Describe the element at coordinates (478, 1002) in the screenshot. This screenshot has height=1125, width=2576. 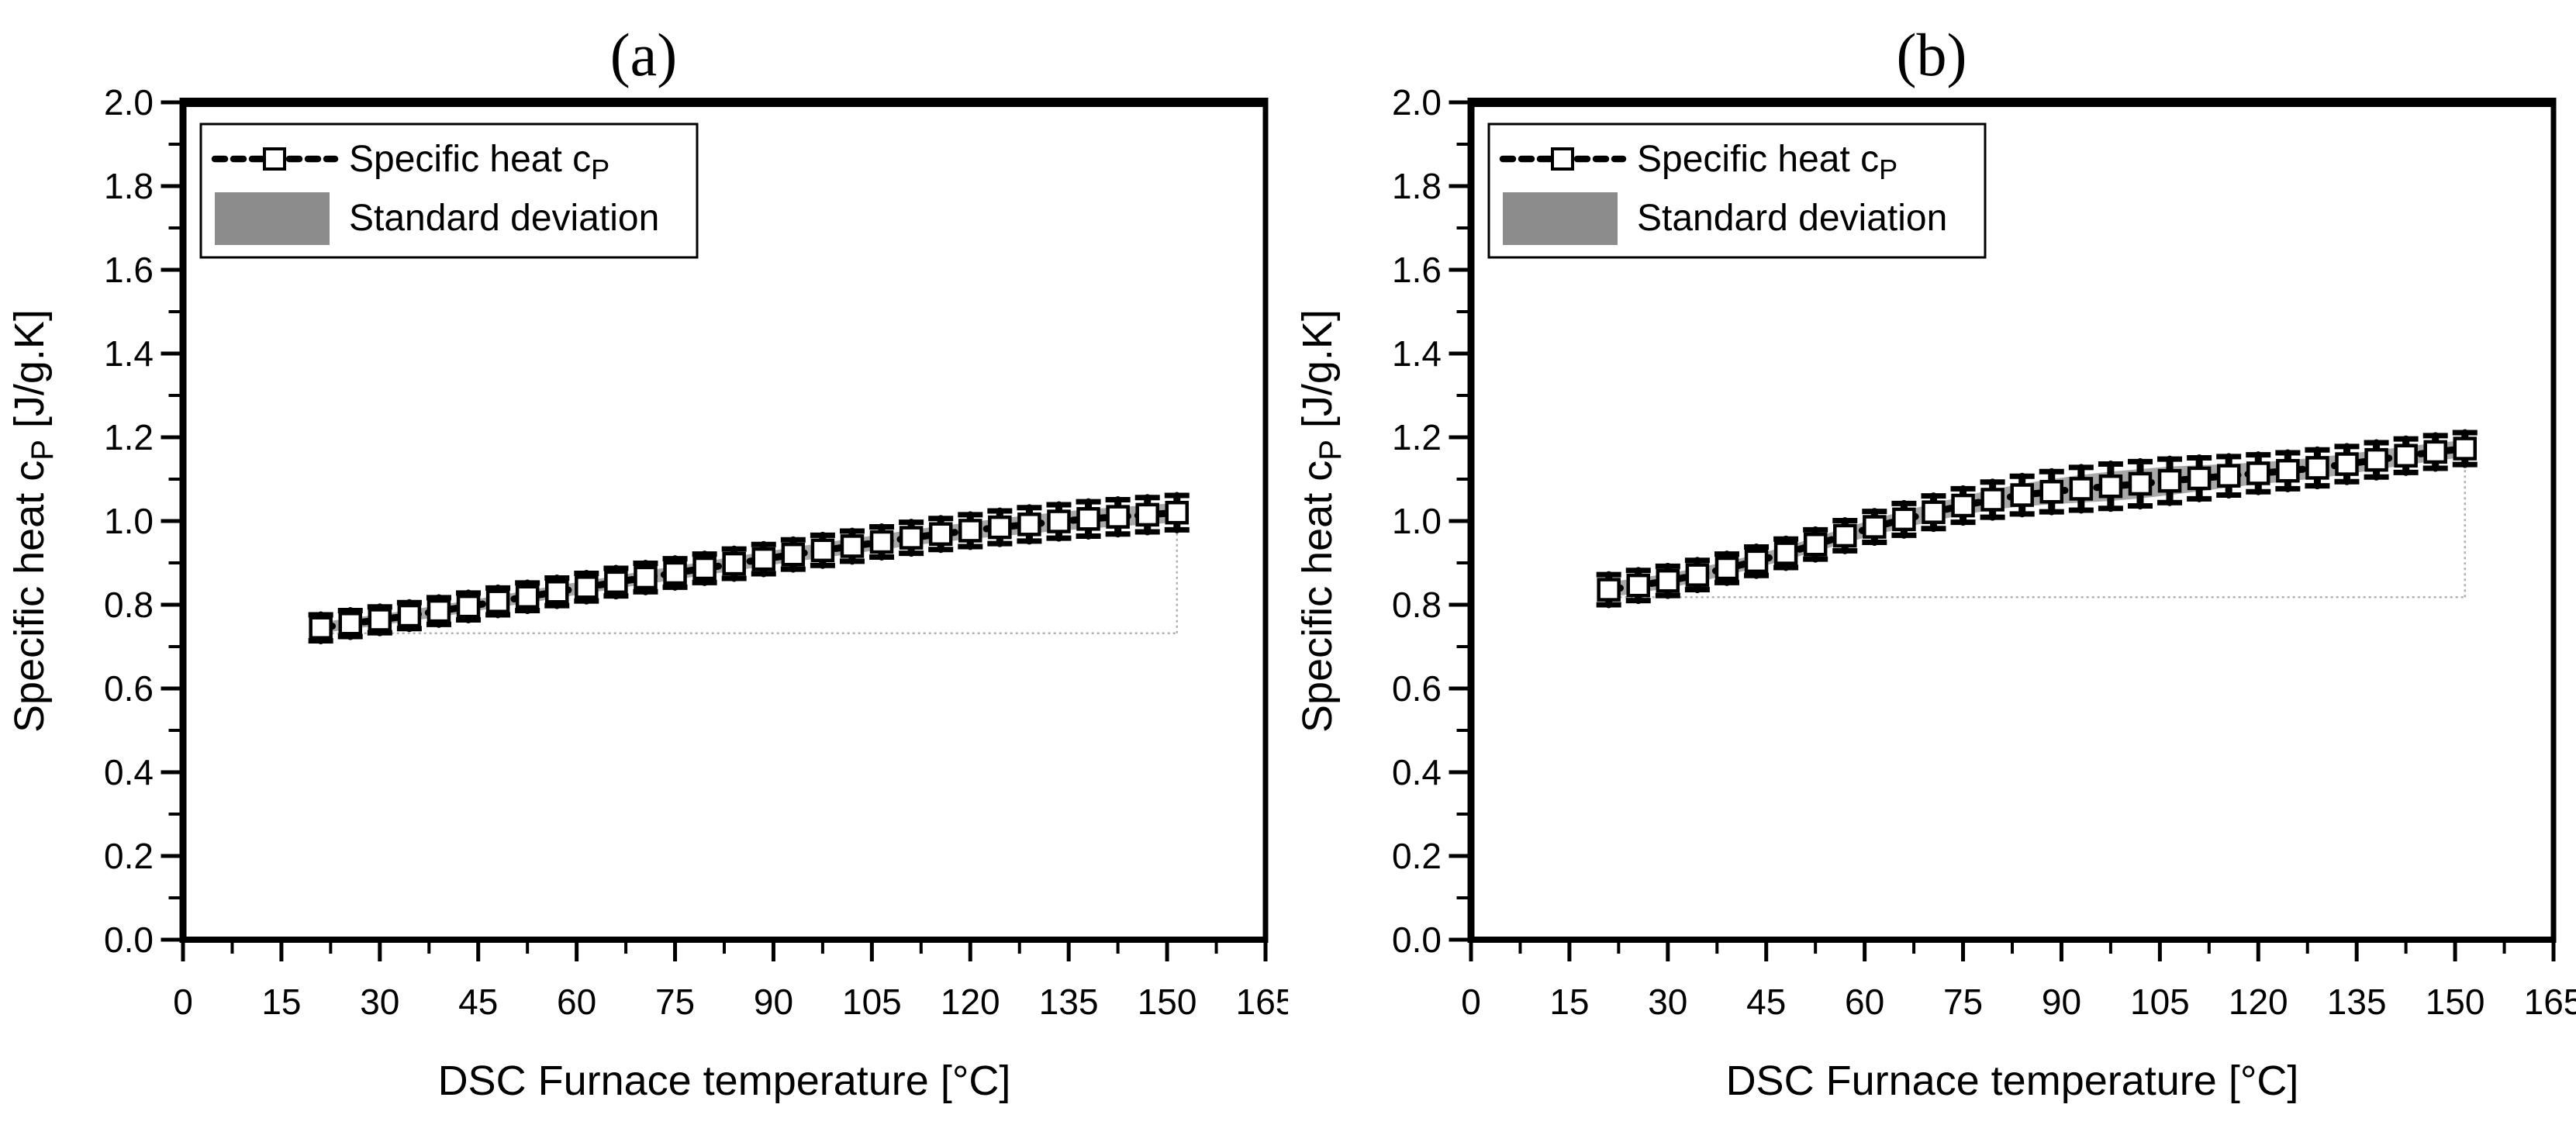
I see `x-tick-label: 45` at that location.